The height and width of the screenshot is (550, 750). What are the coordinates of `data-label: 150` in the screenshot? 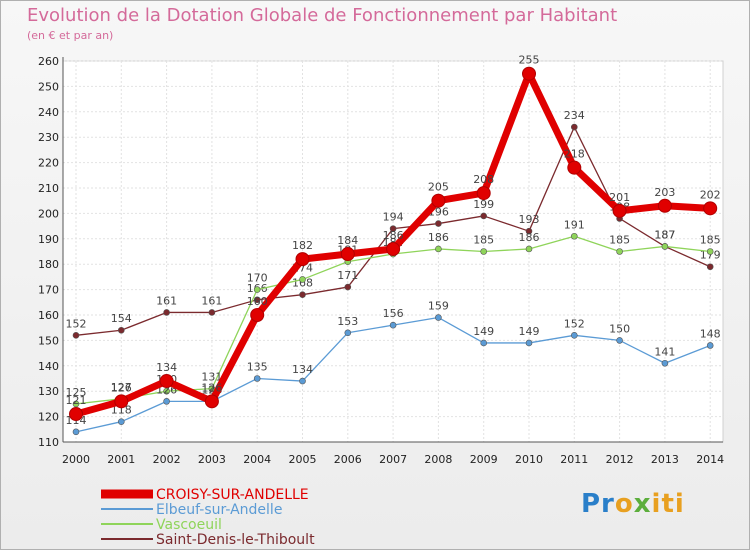 It's located at (619, 328).